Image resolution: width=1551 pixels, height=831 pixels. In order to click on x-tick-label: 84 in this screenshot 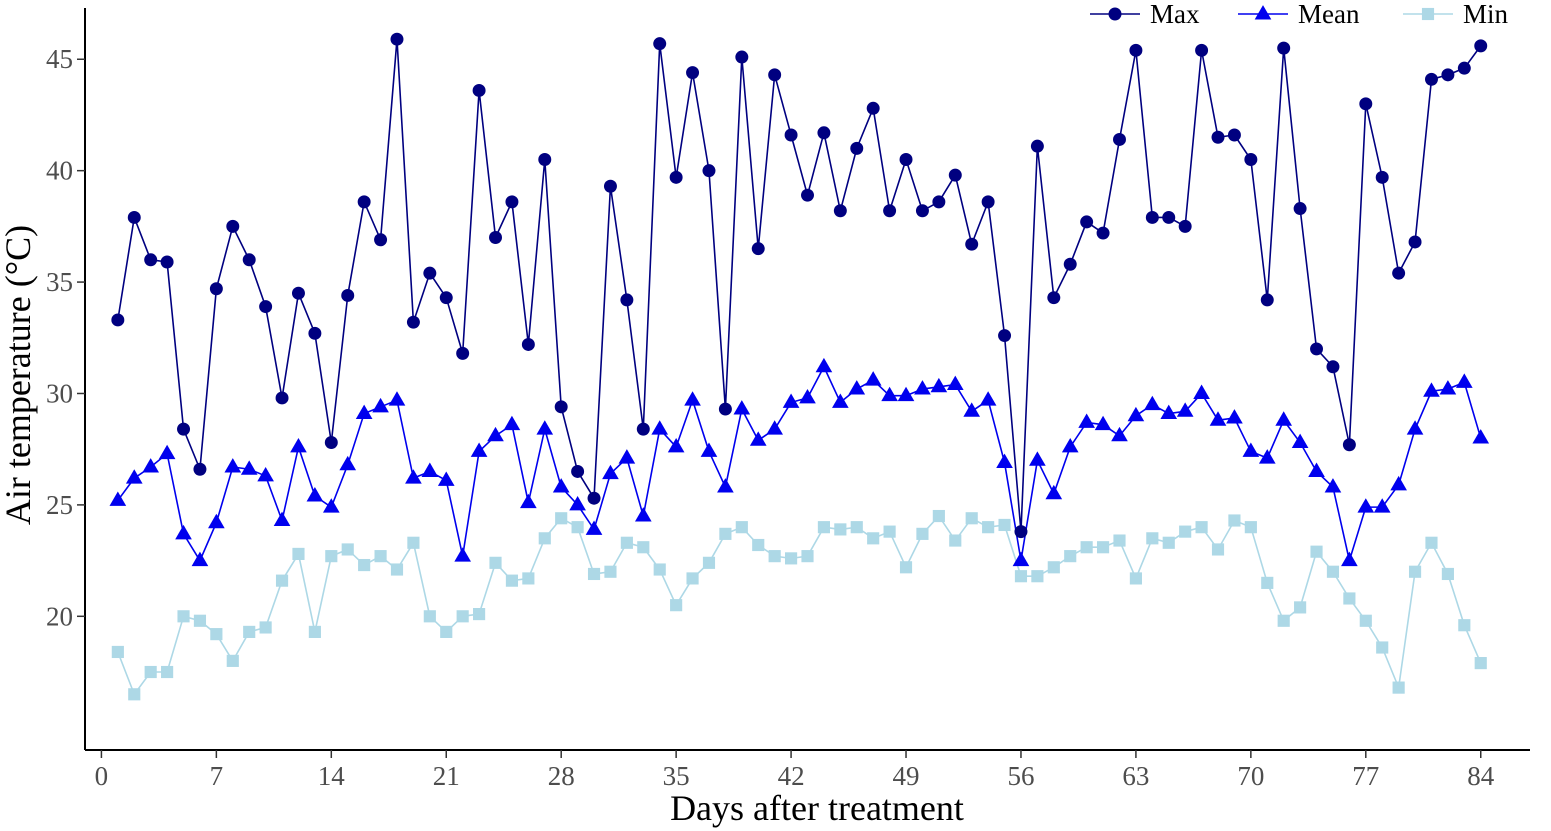, I will do `click(1481, 776)`.